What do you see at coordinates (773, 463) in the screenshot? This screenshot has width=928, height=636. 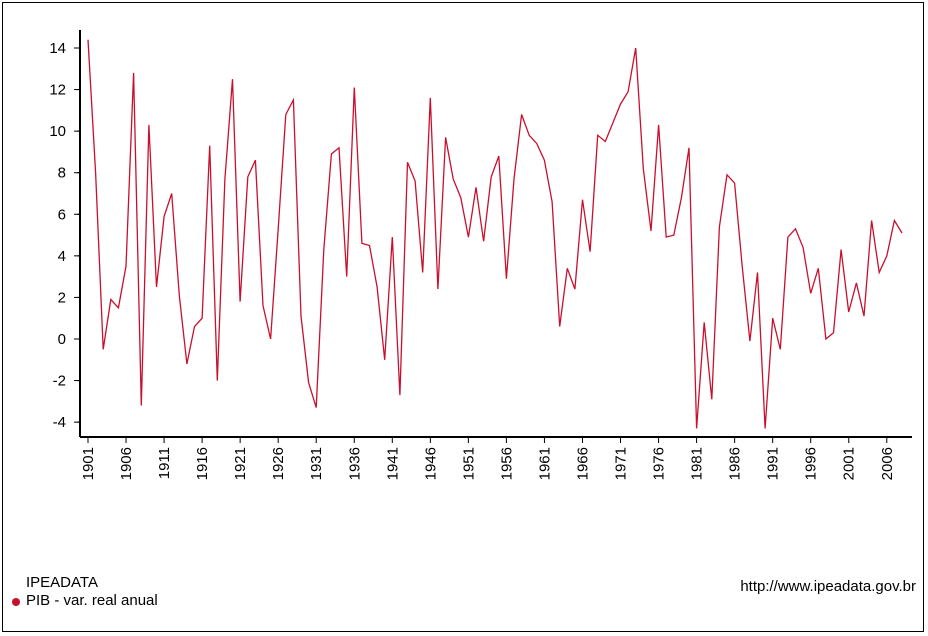 I see `x-tick-label: 1991` at bounding box center [773, 463].